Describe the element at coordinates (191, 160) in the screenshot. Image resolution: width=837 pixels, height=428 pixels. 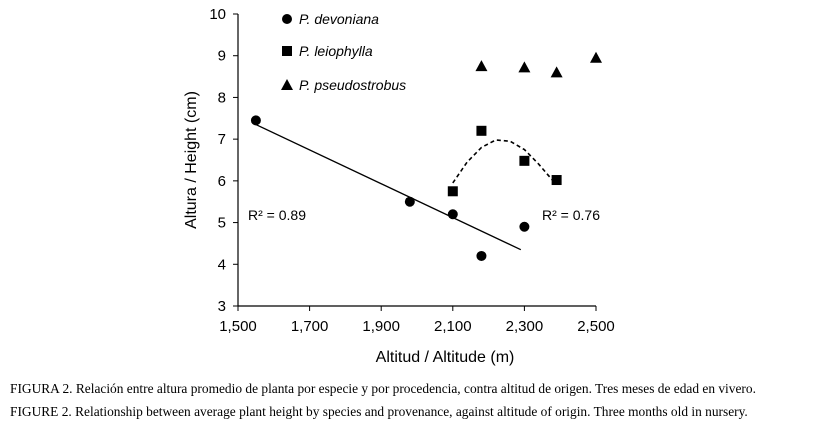
I see `y-axis-label: Altura / Height (cm)` at that location.